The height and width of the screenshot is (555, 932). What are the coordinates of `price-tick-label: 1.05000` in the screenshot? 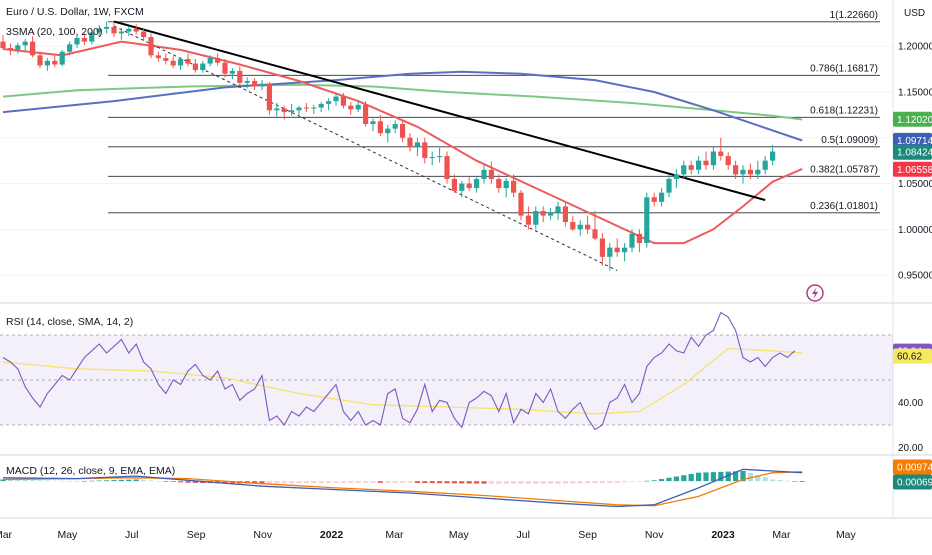 It's located at (915, 184).